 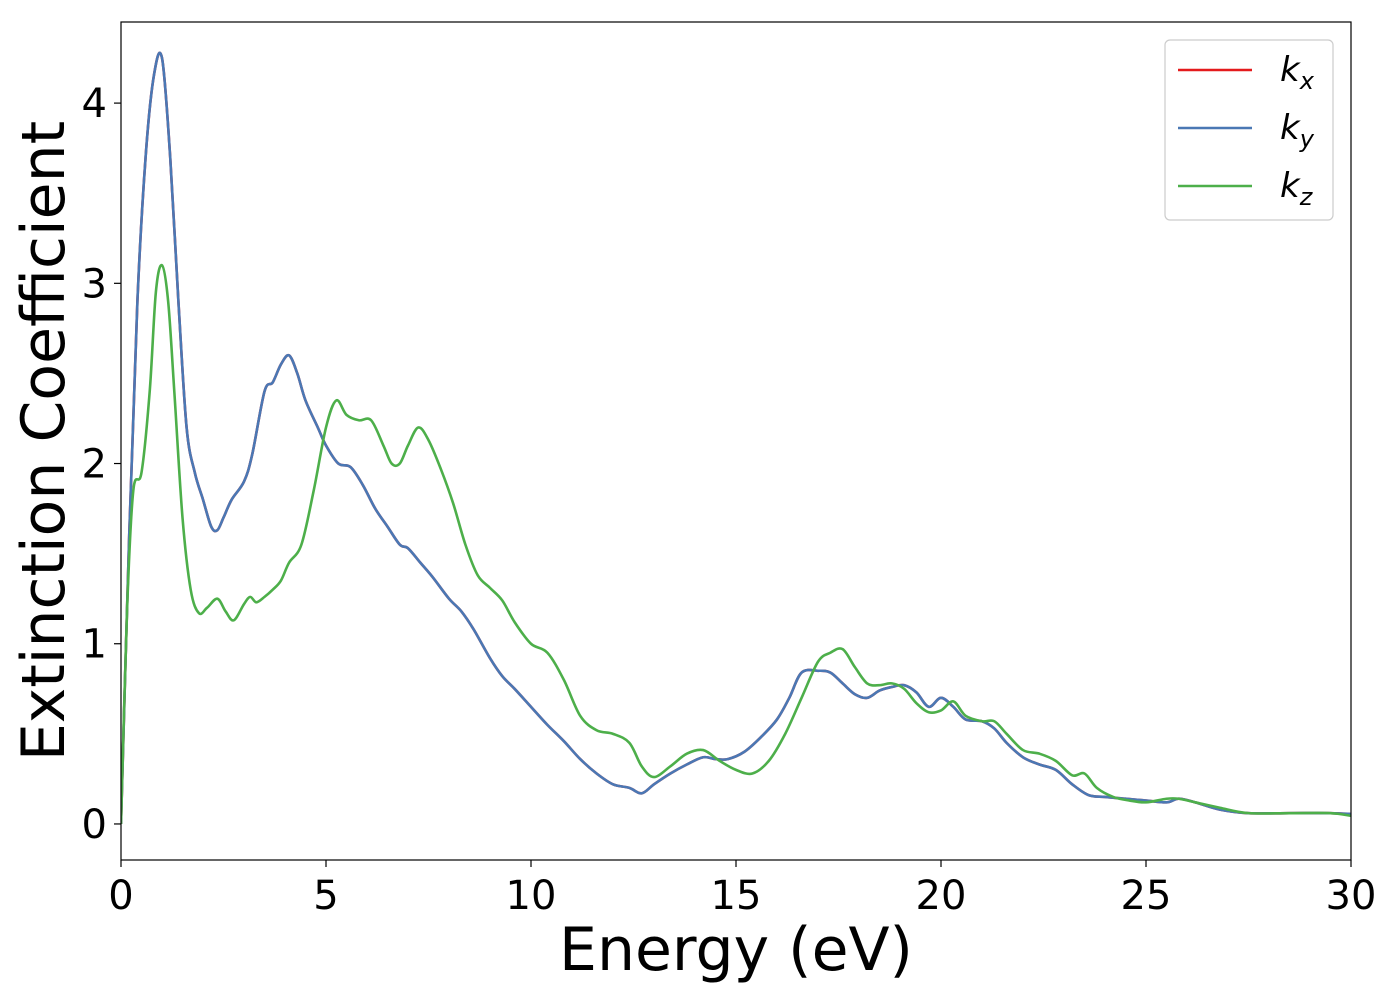 What do you see at coordinates (1297, 72) in the screenshot?
I see `legend-label-kx: kx` at bounding box center [1297, 72].